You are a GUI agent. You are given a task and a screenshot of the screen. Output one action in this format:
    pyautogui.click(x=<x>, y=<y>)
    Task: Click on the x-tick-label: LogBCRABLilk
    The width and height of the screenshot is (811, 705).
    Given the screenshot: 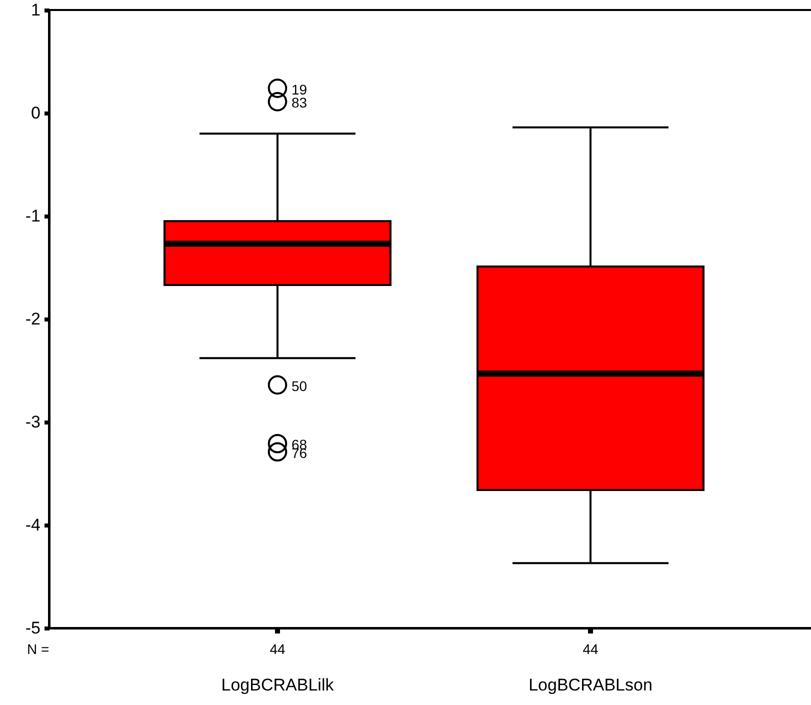 What is the action you would take?
    pyautogui.click(x=277, y=685)
    